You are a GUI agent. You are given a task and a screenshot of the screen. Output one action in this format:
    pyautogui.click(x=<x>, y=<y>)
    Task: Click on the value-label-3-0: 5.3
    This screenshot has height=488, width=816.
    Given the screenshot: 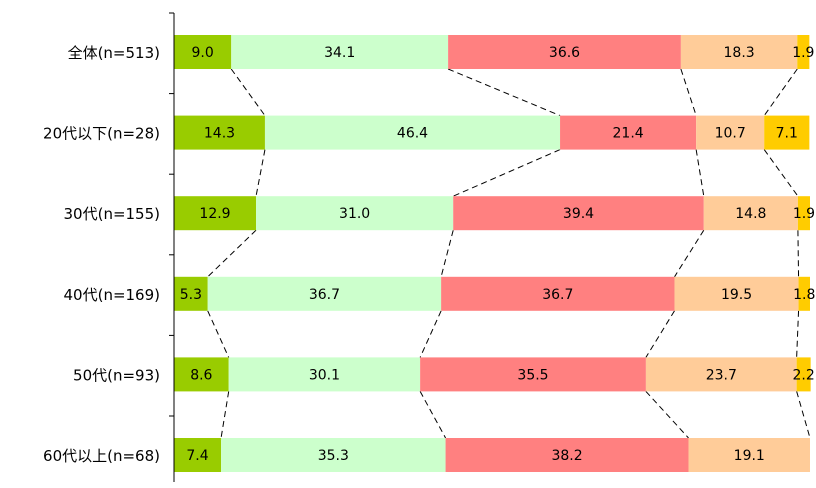 What is the action you would take?
    pyautogui.click(x=191, y=295)
    